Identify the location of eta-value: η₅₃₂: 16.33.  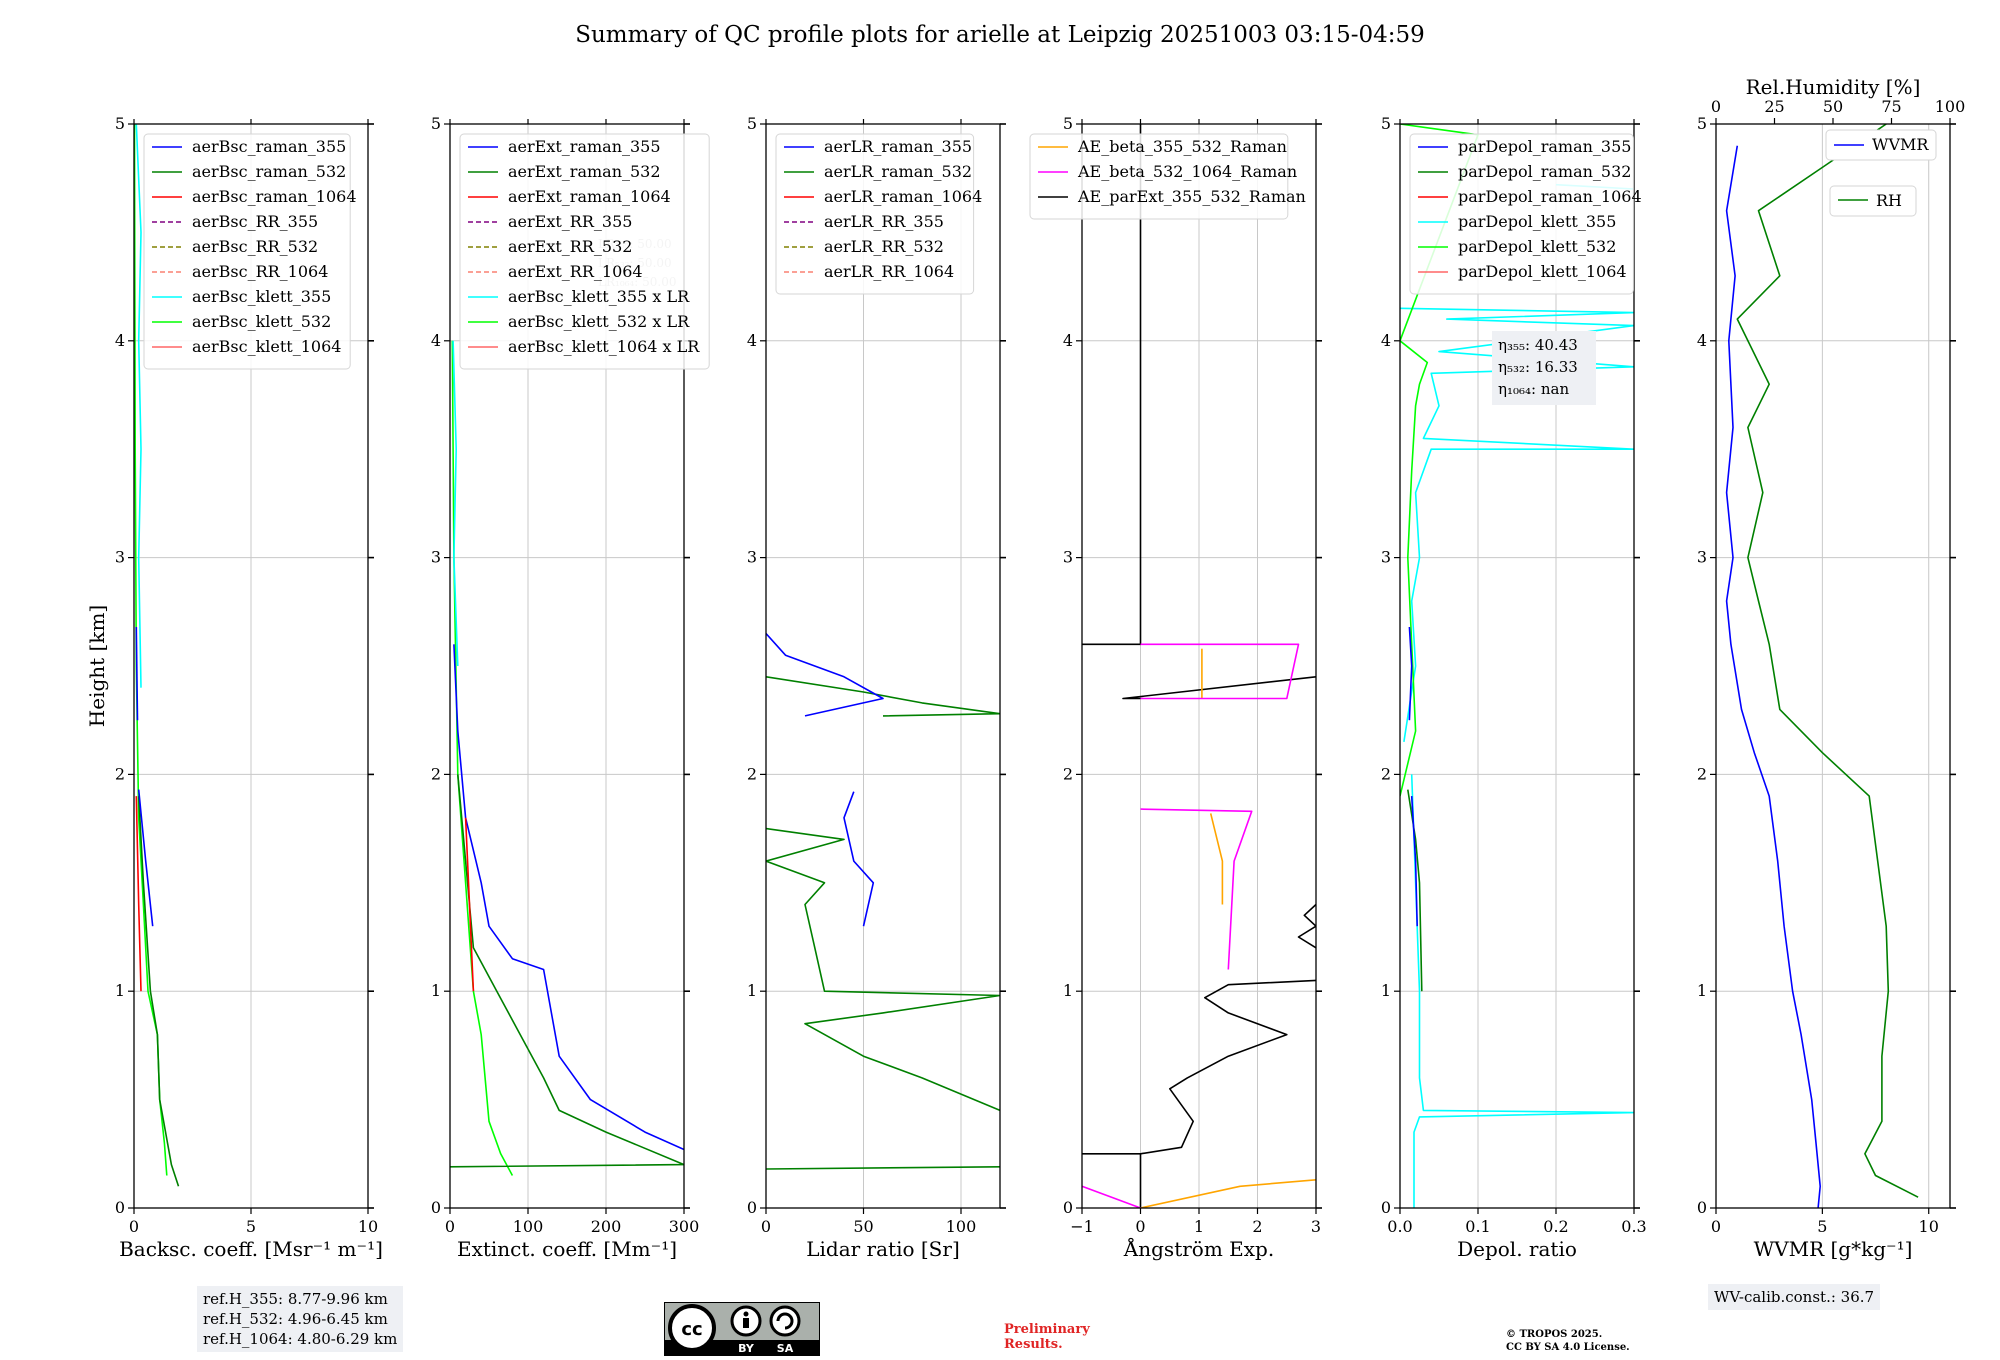
(1538, 367).